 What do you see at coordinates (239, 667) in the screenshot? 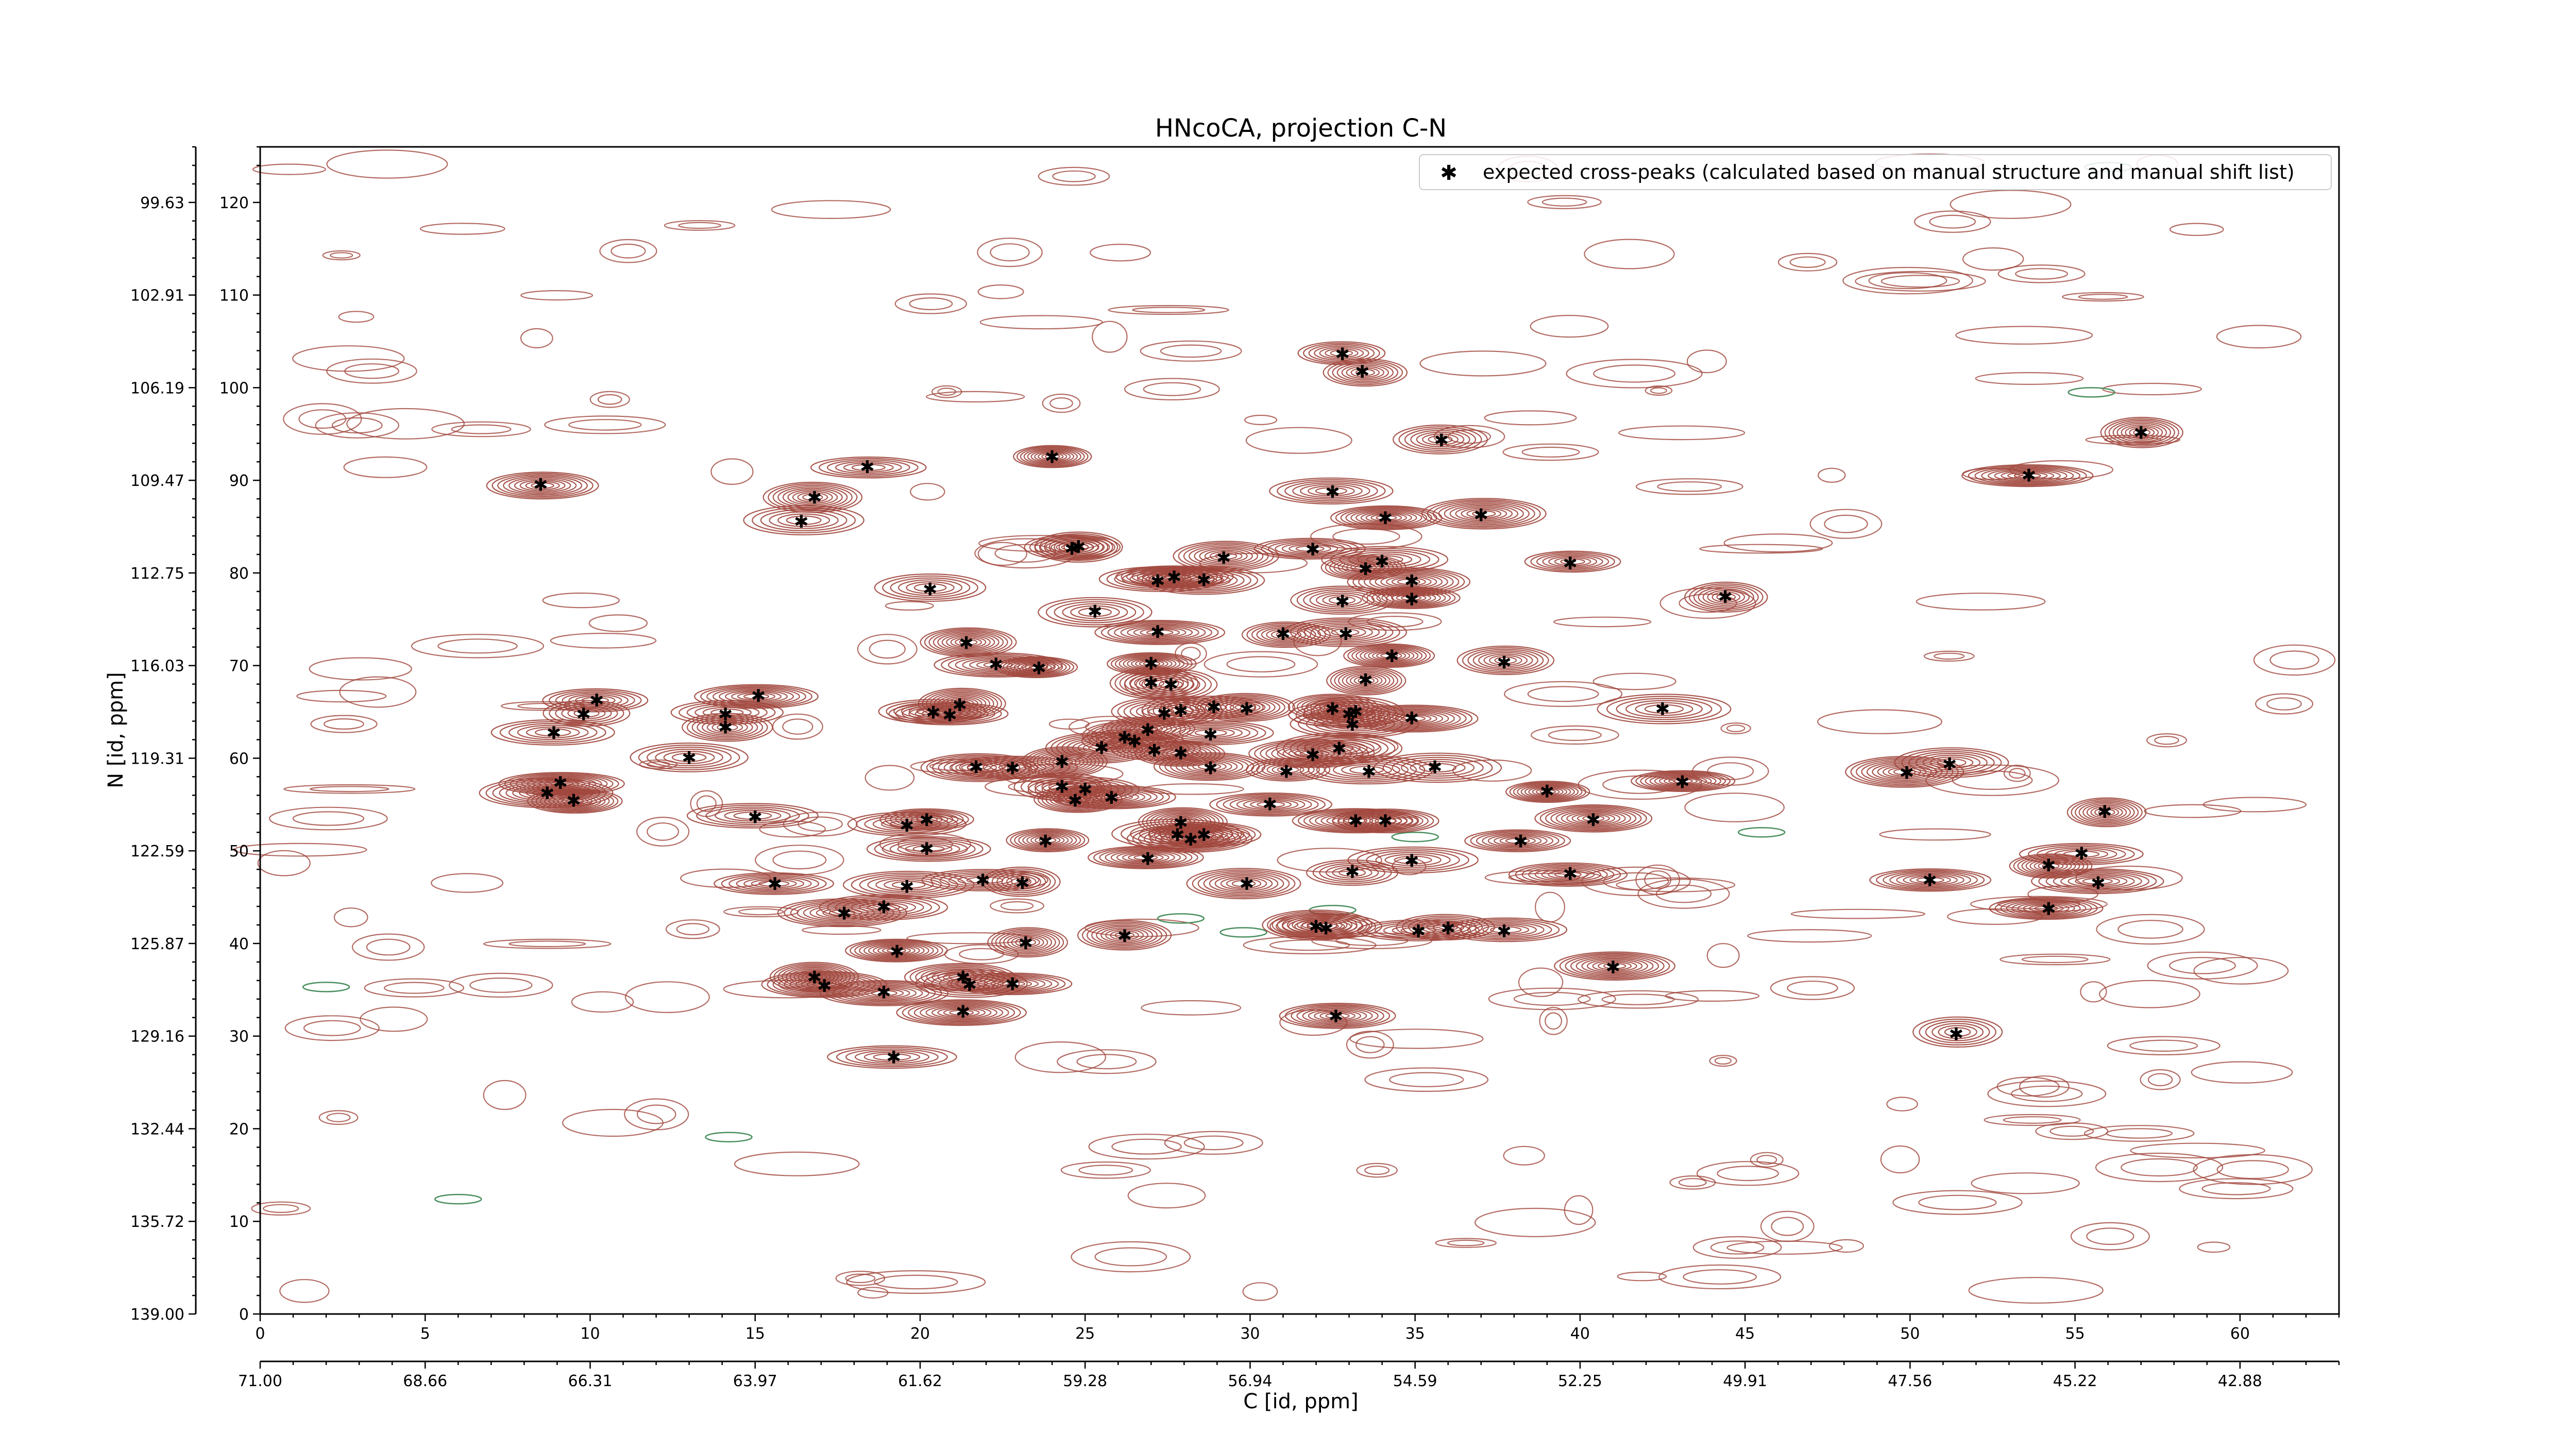
I see `y-index-tick-label: 70` at bounding box center [239, 667].